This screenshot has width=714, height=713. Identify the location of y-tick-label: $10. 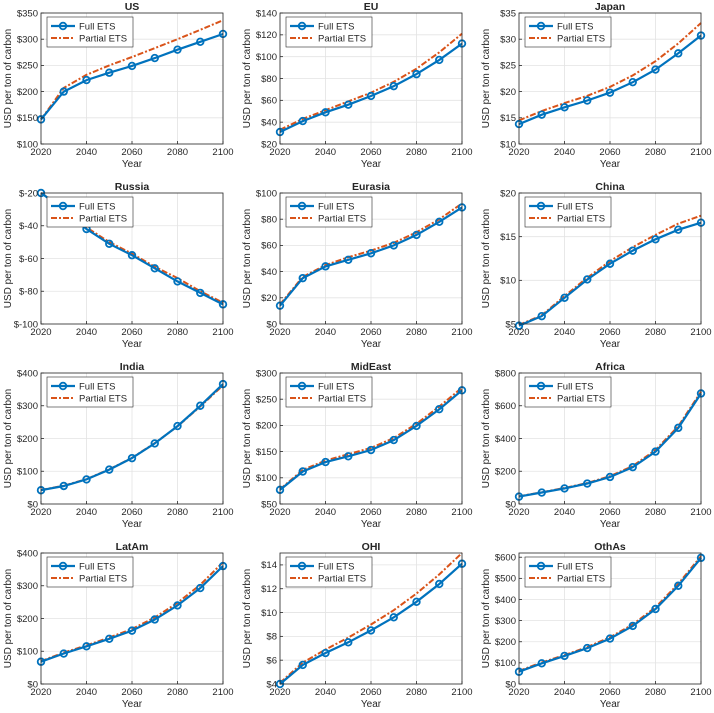
(508, 144).